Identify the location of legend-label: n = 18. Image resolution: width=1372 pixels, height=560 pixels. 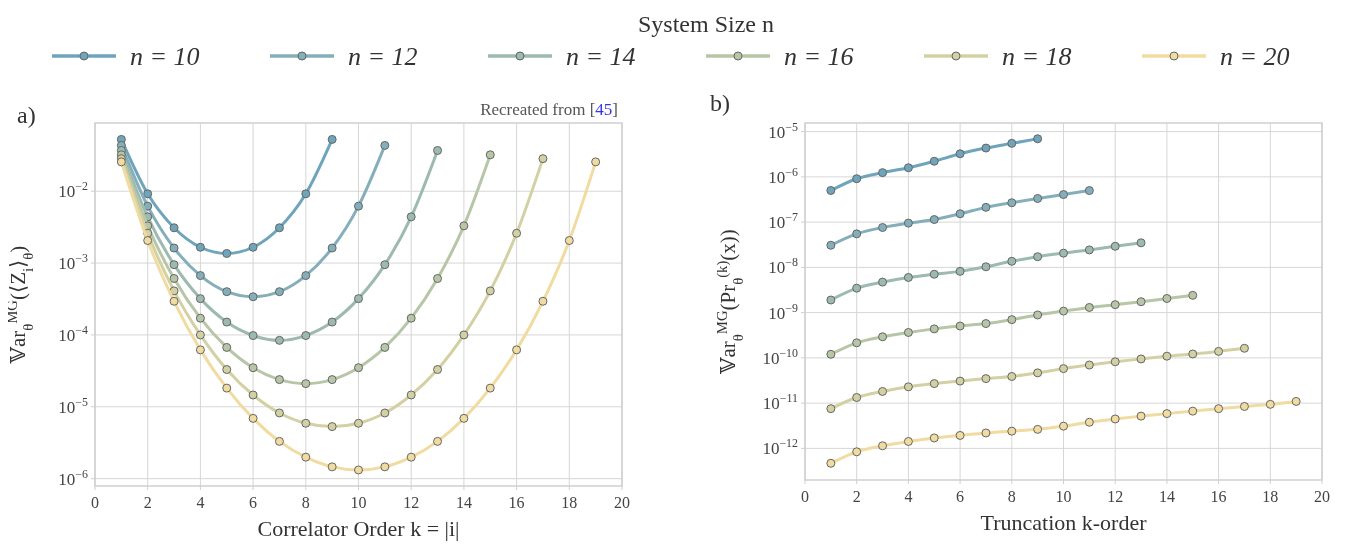
(1037, 56).